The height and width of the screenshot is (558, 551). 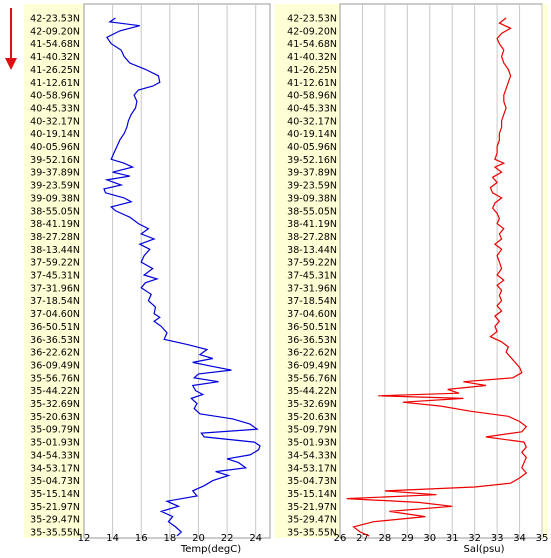 I want to click on x-tick-label: 28, so click(x=385, y=538).